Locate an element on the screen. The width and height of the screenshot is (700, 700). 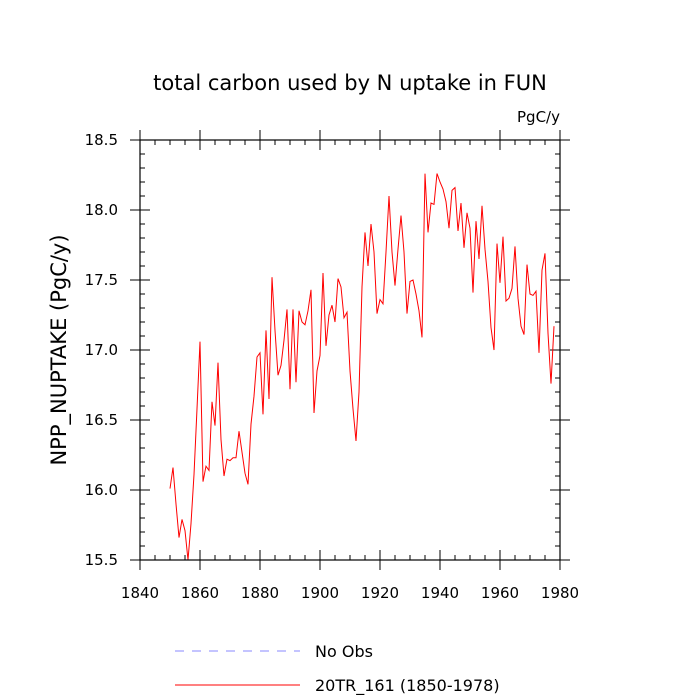
x-tick-label: 1840 is located at coordinates (140, 593).